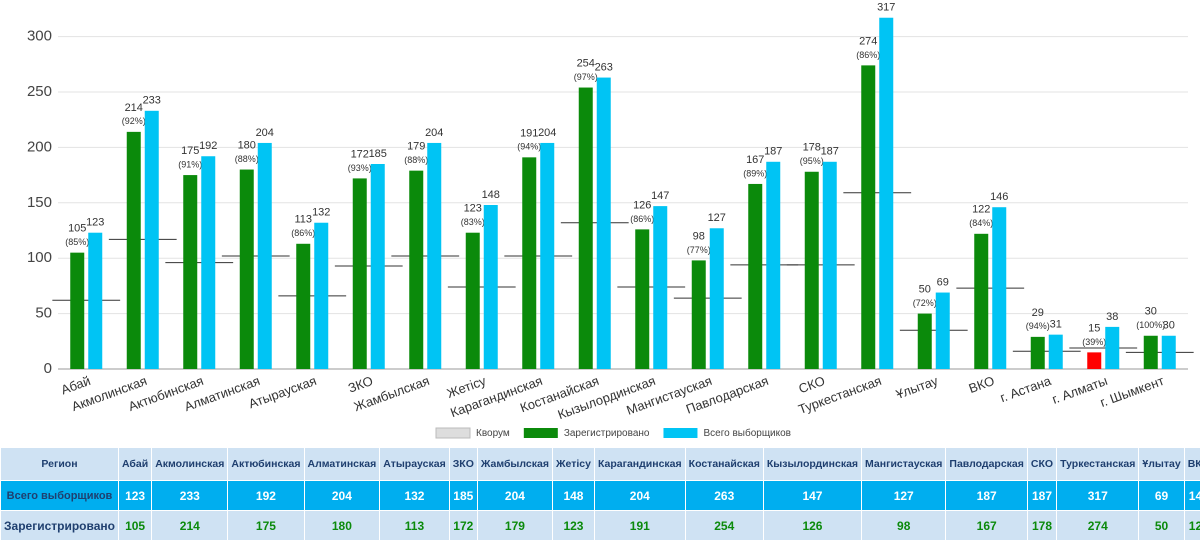 This screenshot has height=552, width=1200. What do you see at coordinates (1094, 342) in the screenshot?
I see `percent-label: (39%)` at bounding box center [1094, 342].